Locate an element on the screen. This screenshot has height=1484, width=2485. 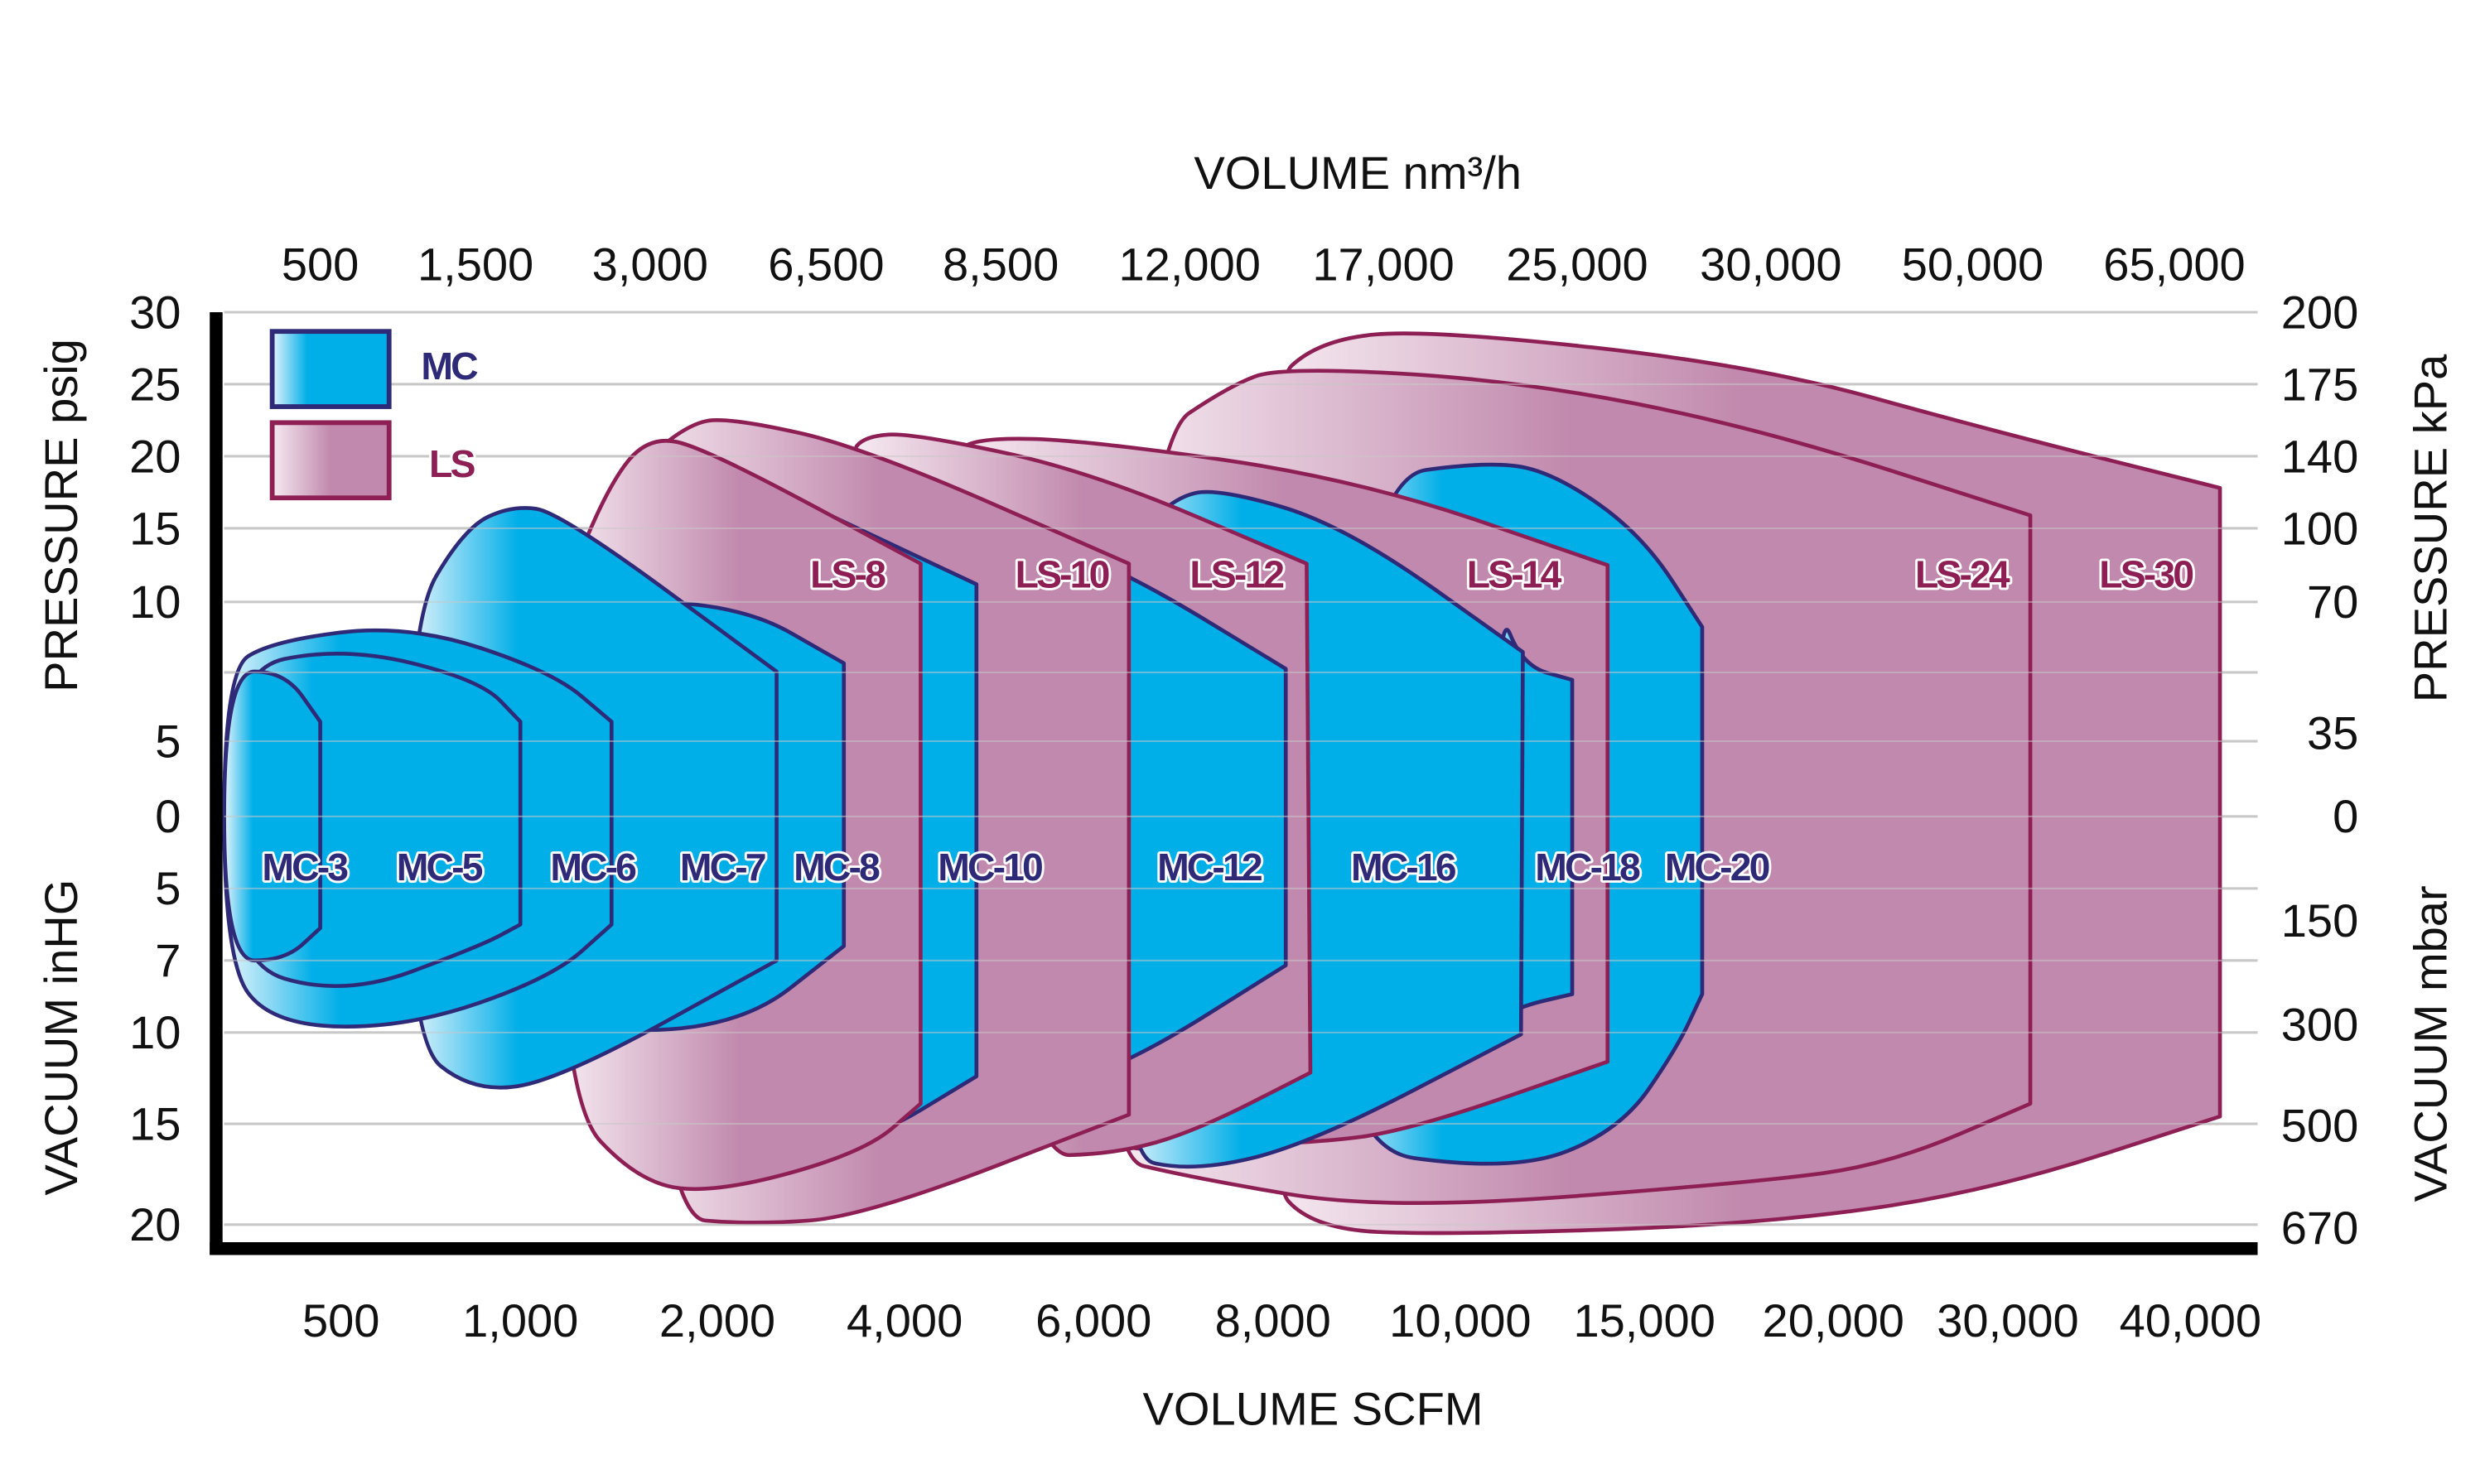
y-tick-inhg: 5 is located at coordinates (168, 888).